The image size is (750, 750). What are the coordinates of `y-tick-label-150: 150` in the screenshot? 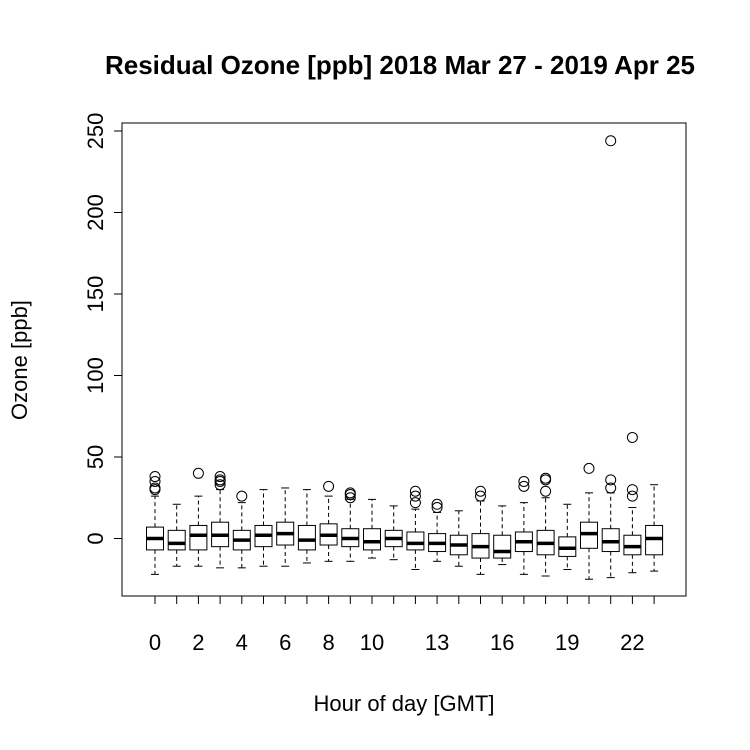 It's located at (95, 294).